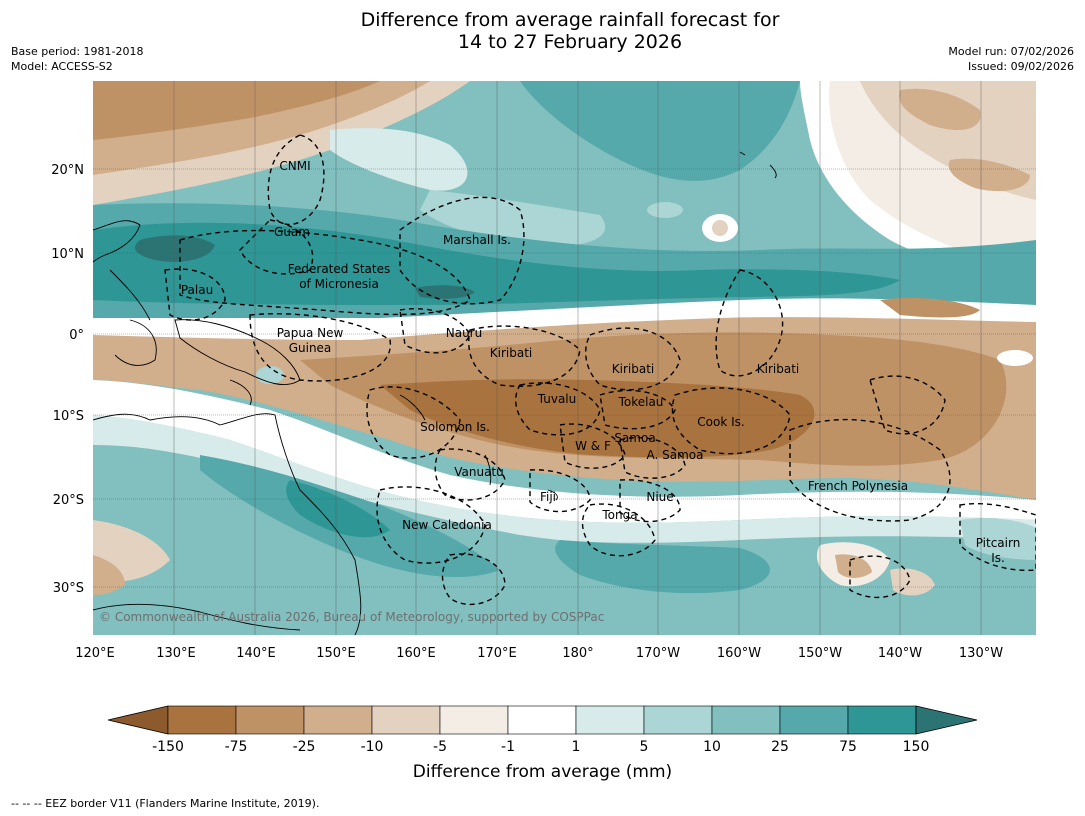 This screenshot has height=816, width=1085. I want to click on base-period: Base period: 1981-2018, so click(77, 51).